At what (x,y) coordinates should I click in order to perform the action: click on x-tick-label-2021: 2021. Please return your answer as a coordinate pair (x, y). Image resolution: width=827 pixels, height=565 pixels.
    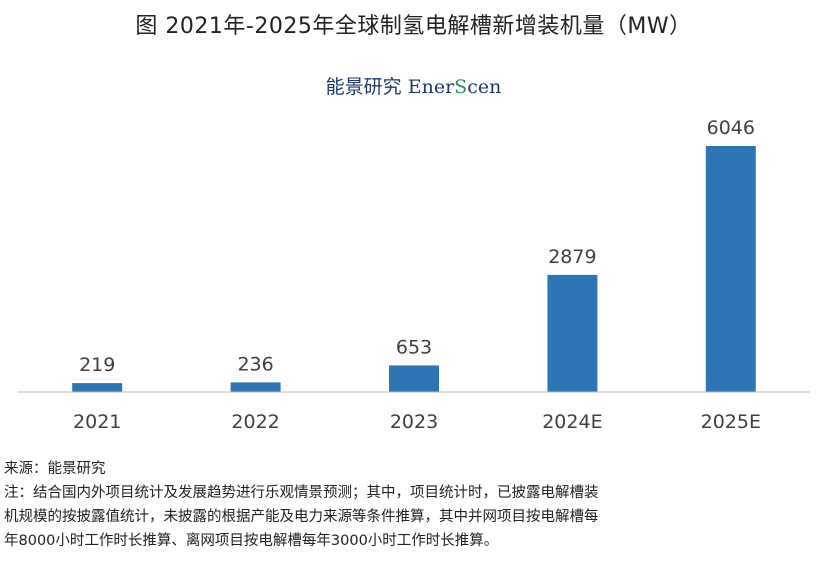
    Looking at the image, I should click on (97, 422).